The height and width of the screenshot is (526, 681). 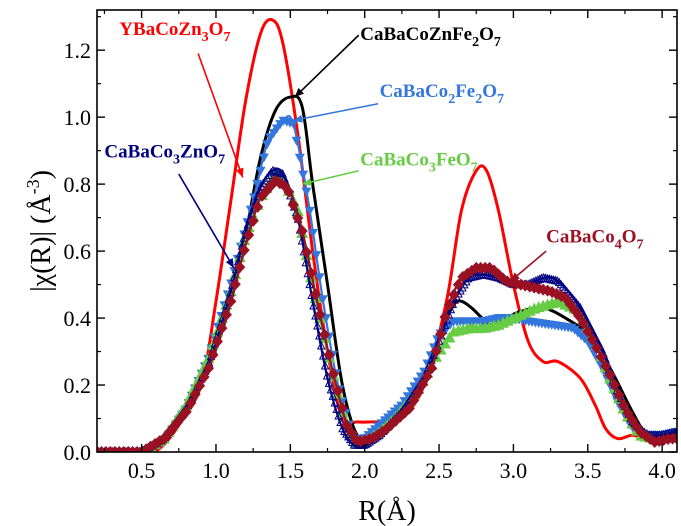 I want to click on series-label-CaBaCo3ZnO7: CaBaCo3ZnO7, so click(x=164, y=154).